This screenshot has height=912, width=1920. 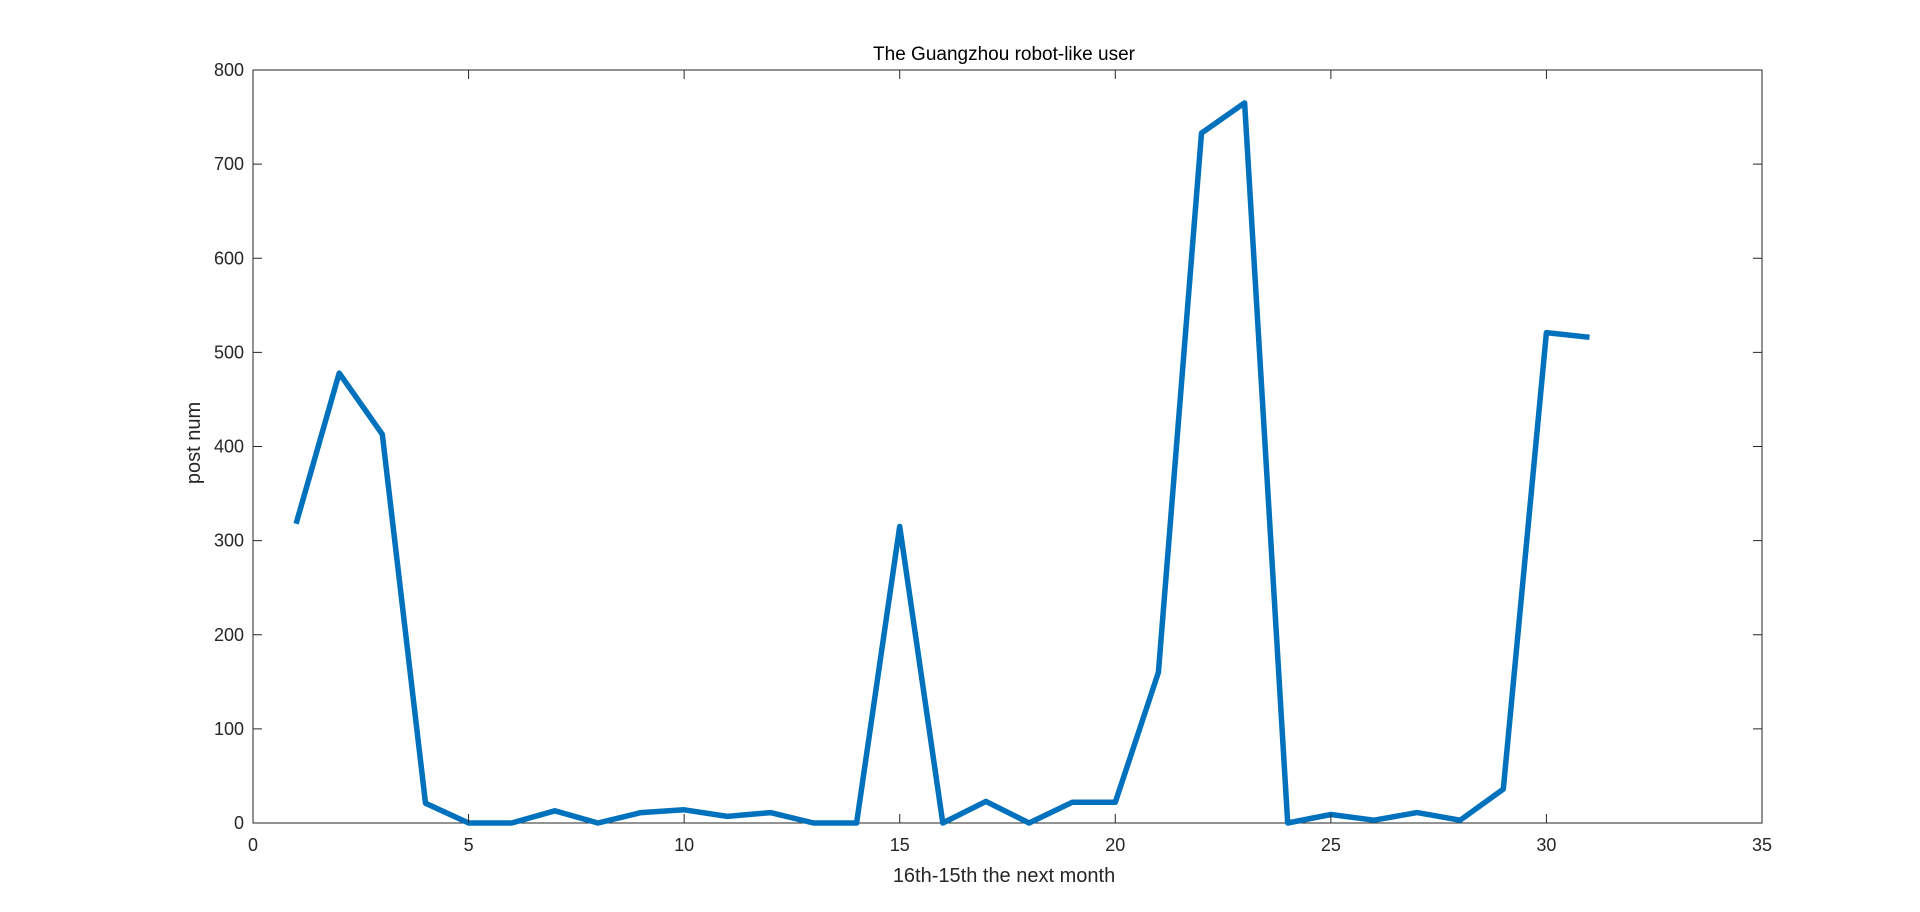 What do you see at coordinates (1004, 876) in the screenshot?
I see `x-axis-label: 16th-15th the next month` at bounding box center [1004, 876].